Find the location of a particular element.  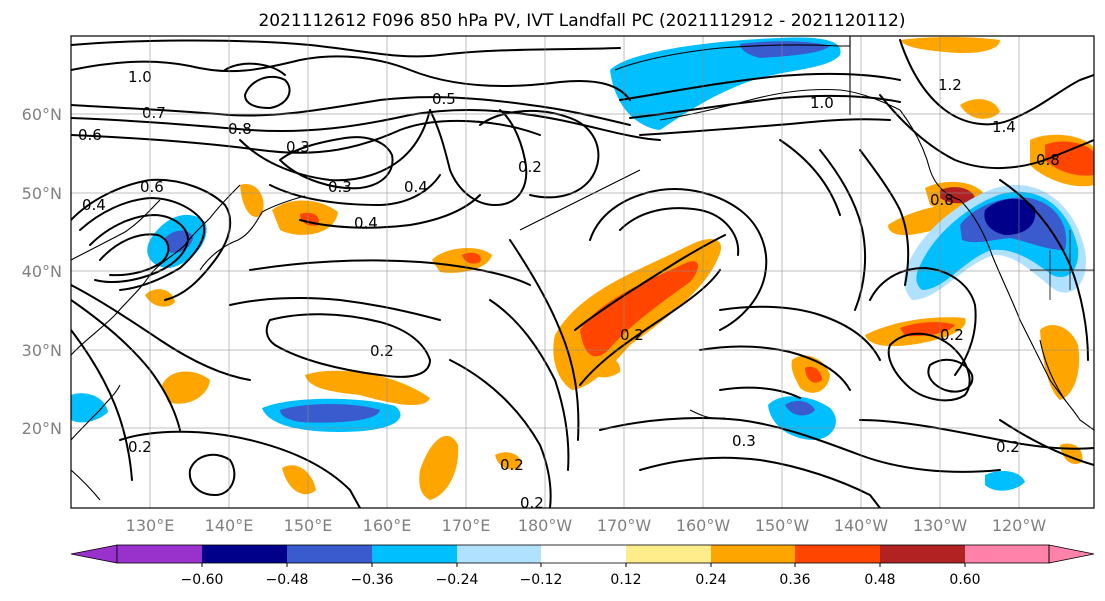

lon-label: 170°W is located at coordinates (624, 525).